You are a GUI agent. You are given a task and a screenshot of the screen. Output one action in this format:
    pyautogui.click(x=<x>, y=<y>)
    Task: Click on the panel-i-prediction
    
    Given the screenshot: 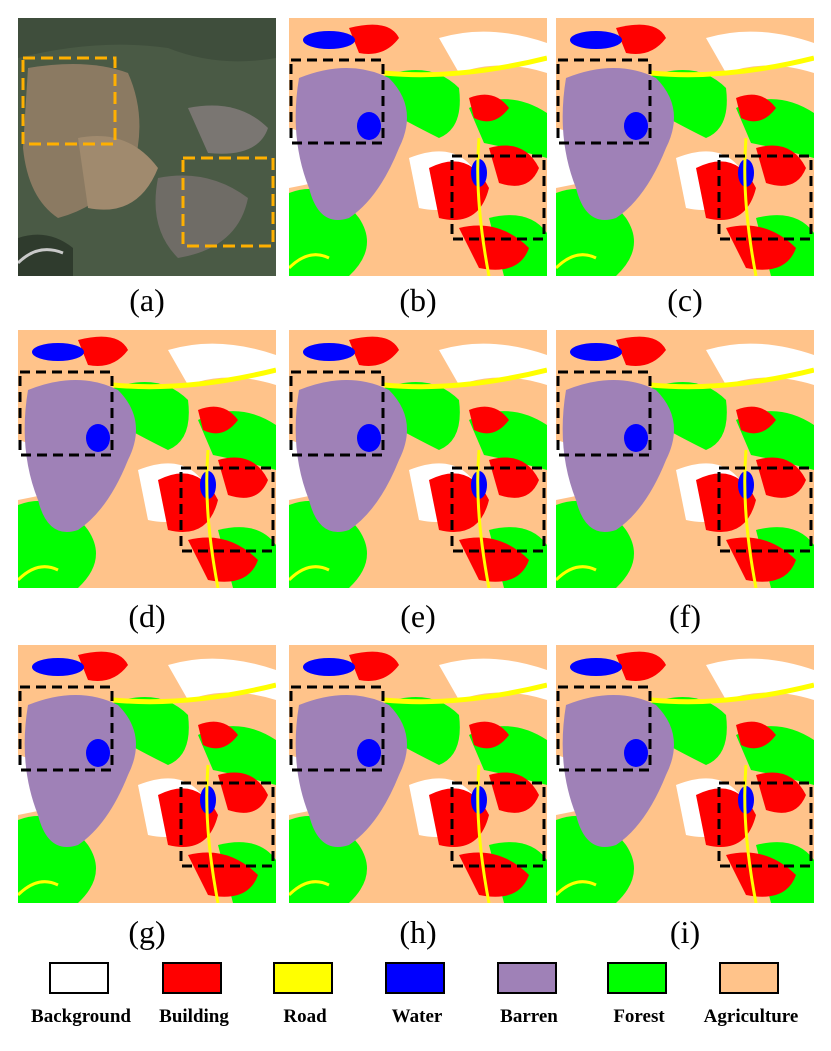 What is the action you would take?
    pyautogui.click(x=685, y=774)
    